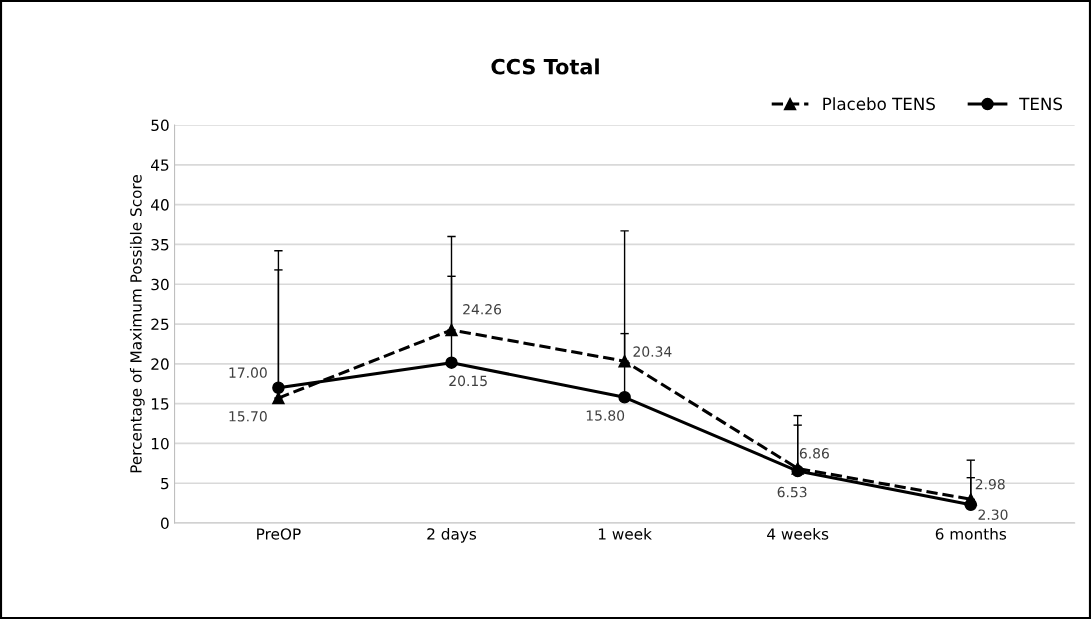 The width and height of the screenshot is (1091, 619). I want to click on y-tick-label: 20, so click(160, 364).